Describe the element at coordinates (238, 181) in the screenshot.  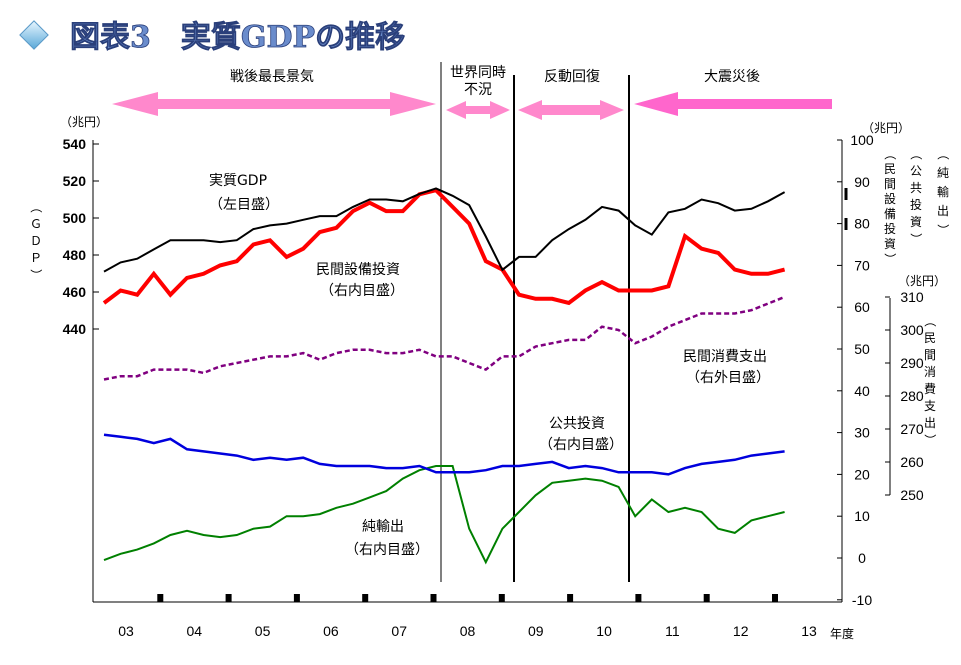
I see `label-gdp: 実質GDP` at that location.